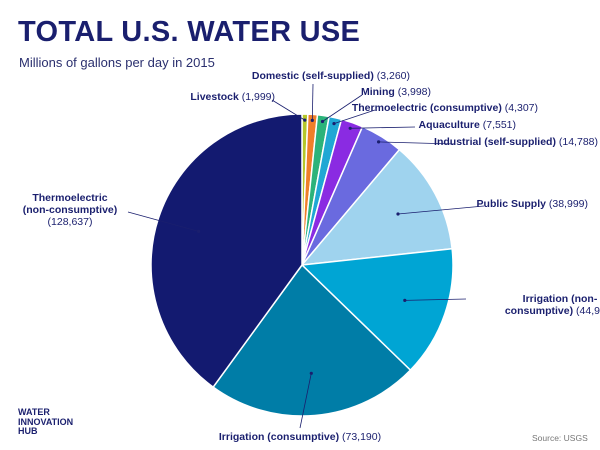  What do you see at coordinates (467, 125) in the screenshot?
I see `slice-label: Aquaculture (7,551)` at bounding box center [467, 125].